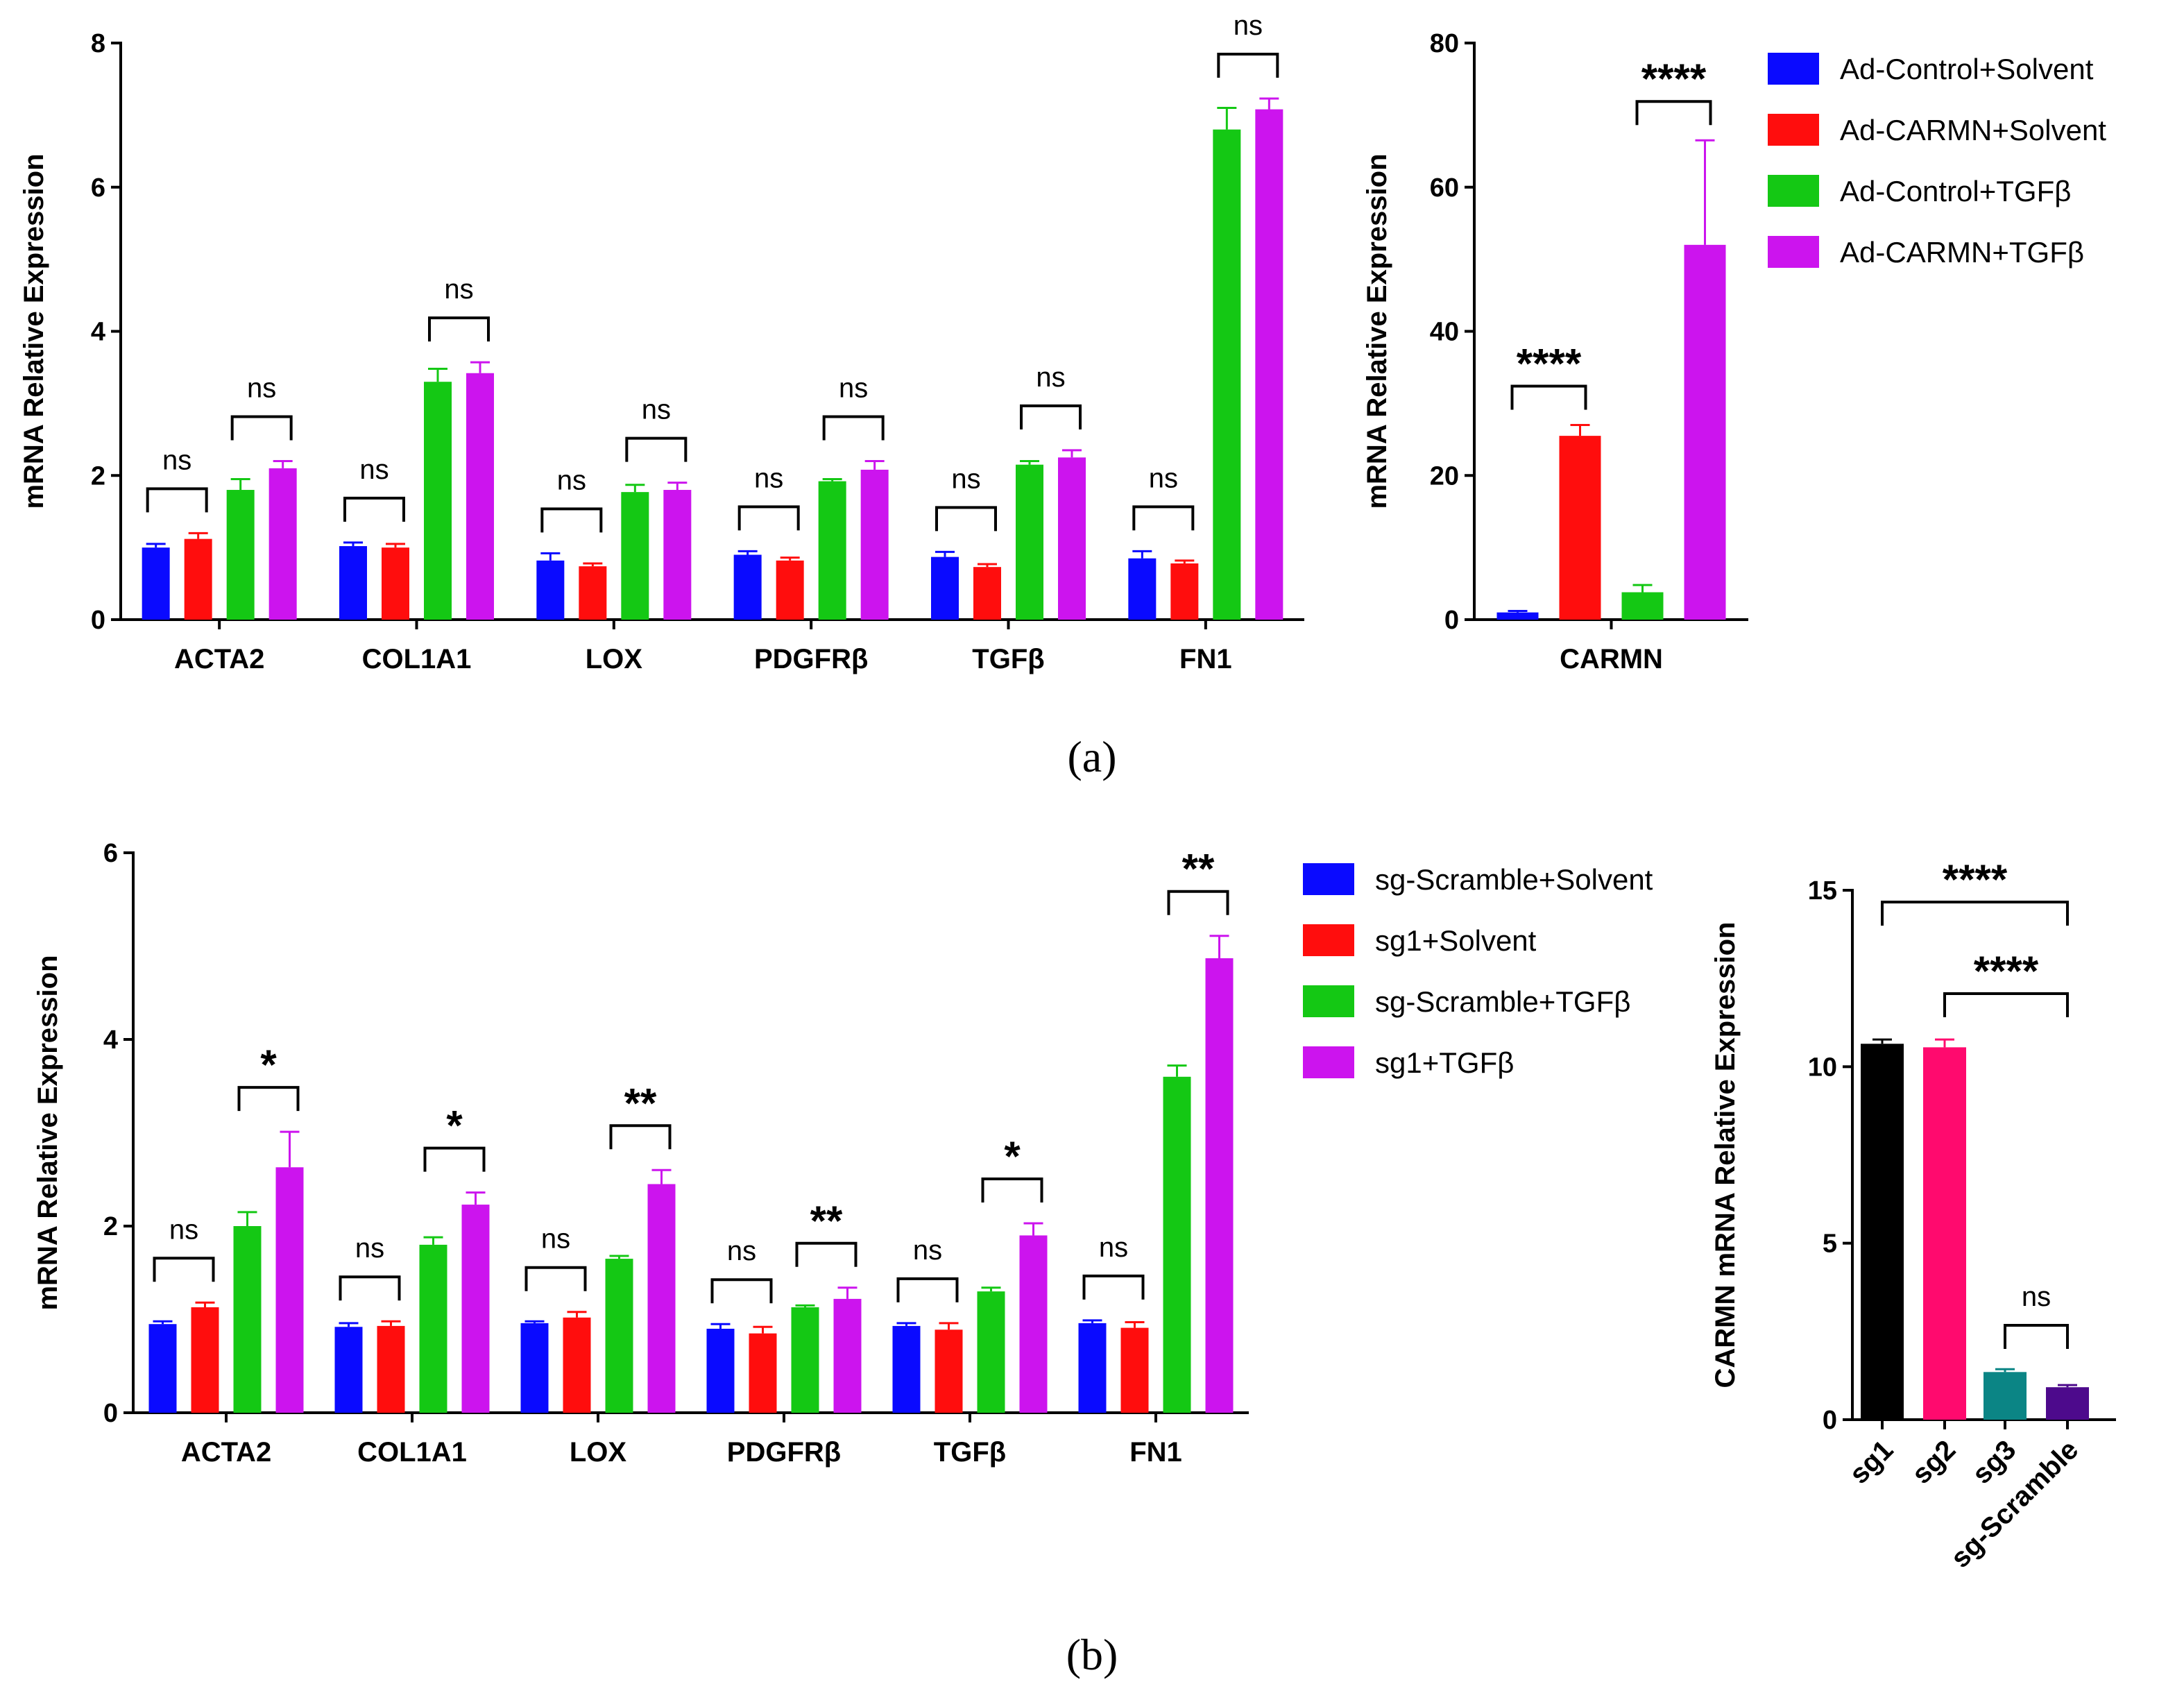 Image resolution: width=2184 pixels, height=1700 pixels. I want to click on legend-label: sg-Scramble+TGFβ, so click(1502, 1001).